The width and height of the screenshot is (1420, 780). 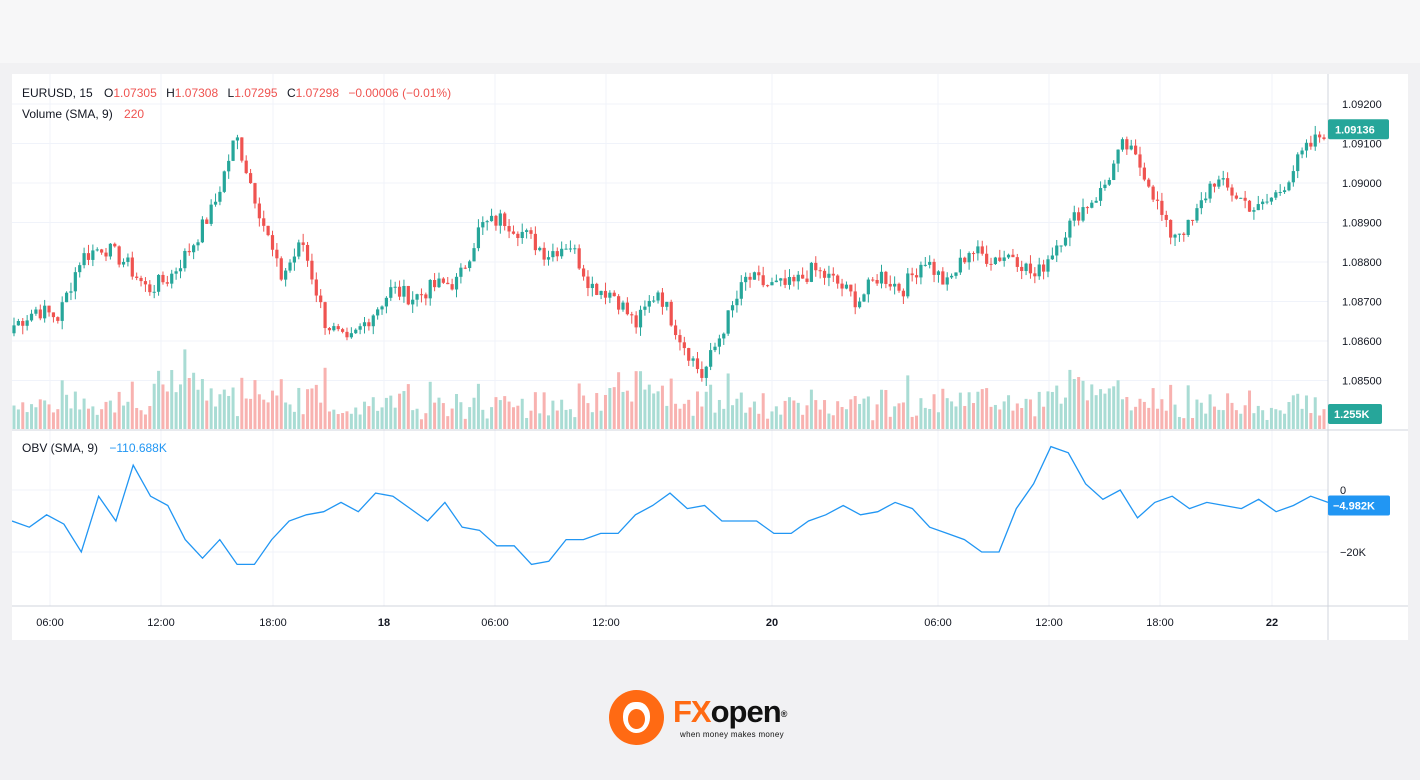 I want to click on obv-legend-label: OBV (SMA, 9), so click(x=60, y=448).